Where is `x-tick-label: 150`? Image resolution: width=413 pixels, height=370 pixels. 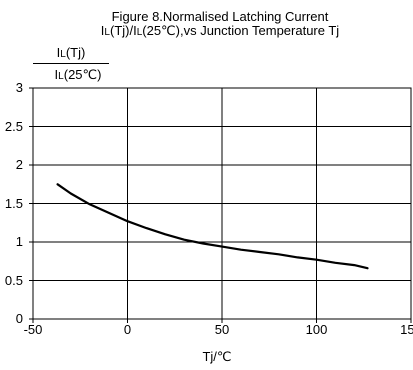 x-tick-label: 150 is located at coordinates (406, 329).